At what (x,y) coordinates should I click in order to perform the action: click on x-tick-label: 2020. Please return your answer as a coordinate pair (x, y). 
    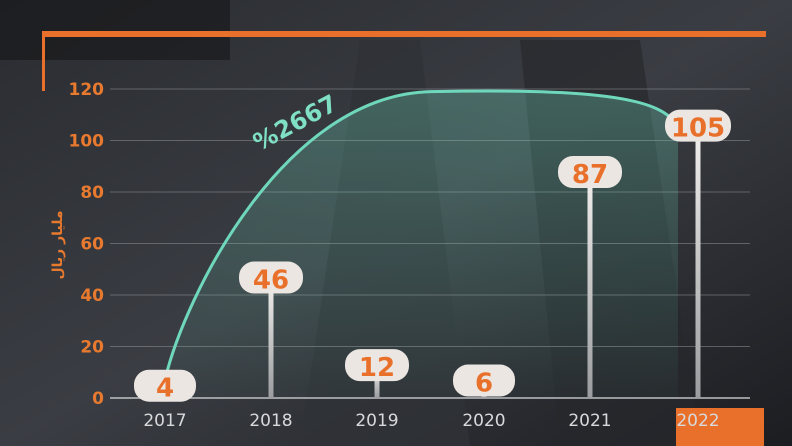
    Looking at the image, I should click on (483, 421).